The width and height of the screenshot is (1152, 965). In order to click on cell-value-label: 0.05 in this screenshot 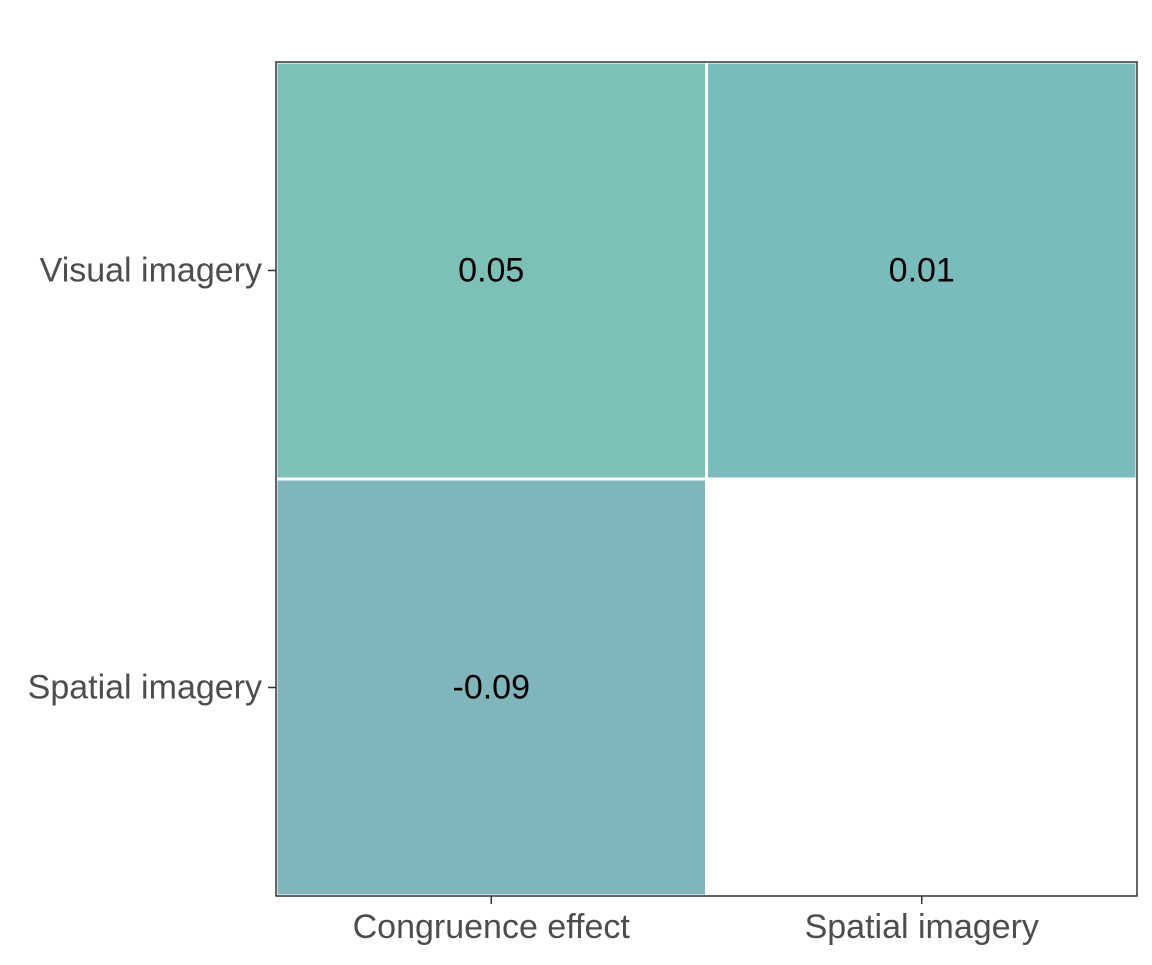, I will do `click(491, 271)`.